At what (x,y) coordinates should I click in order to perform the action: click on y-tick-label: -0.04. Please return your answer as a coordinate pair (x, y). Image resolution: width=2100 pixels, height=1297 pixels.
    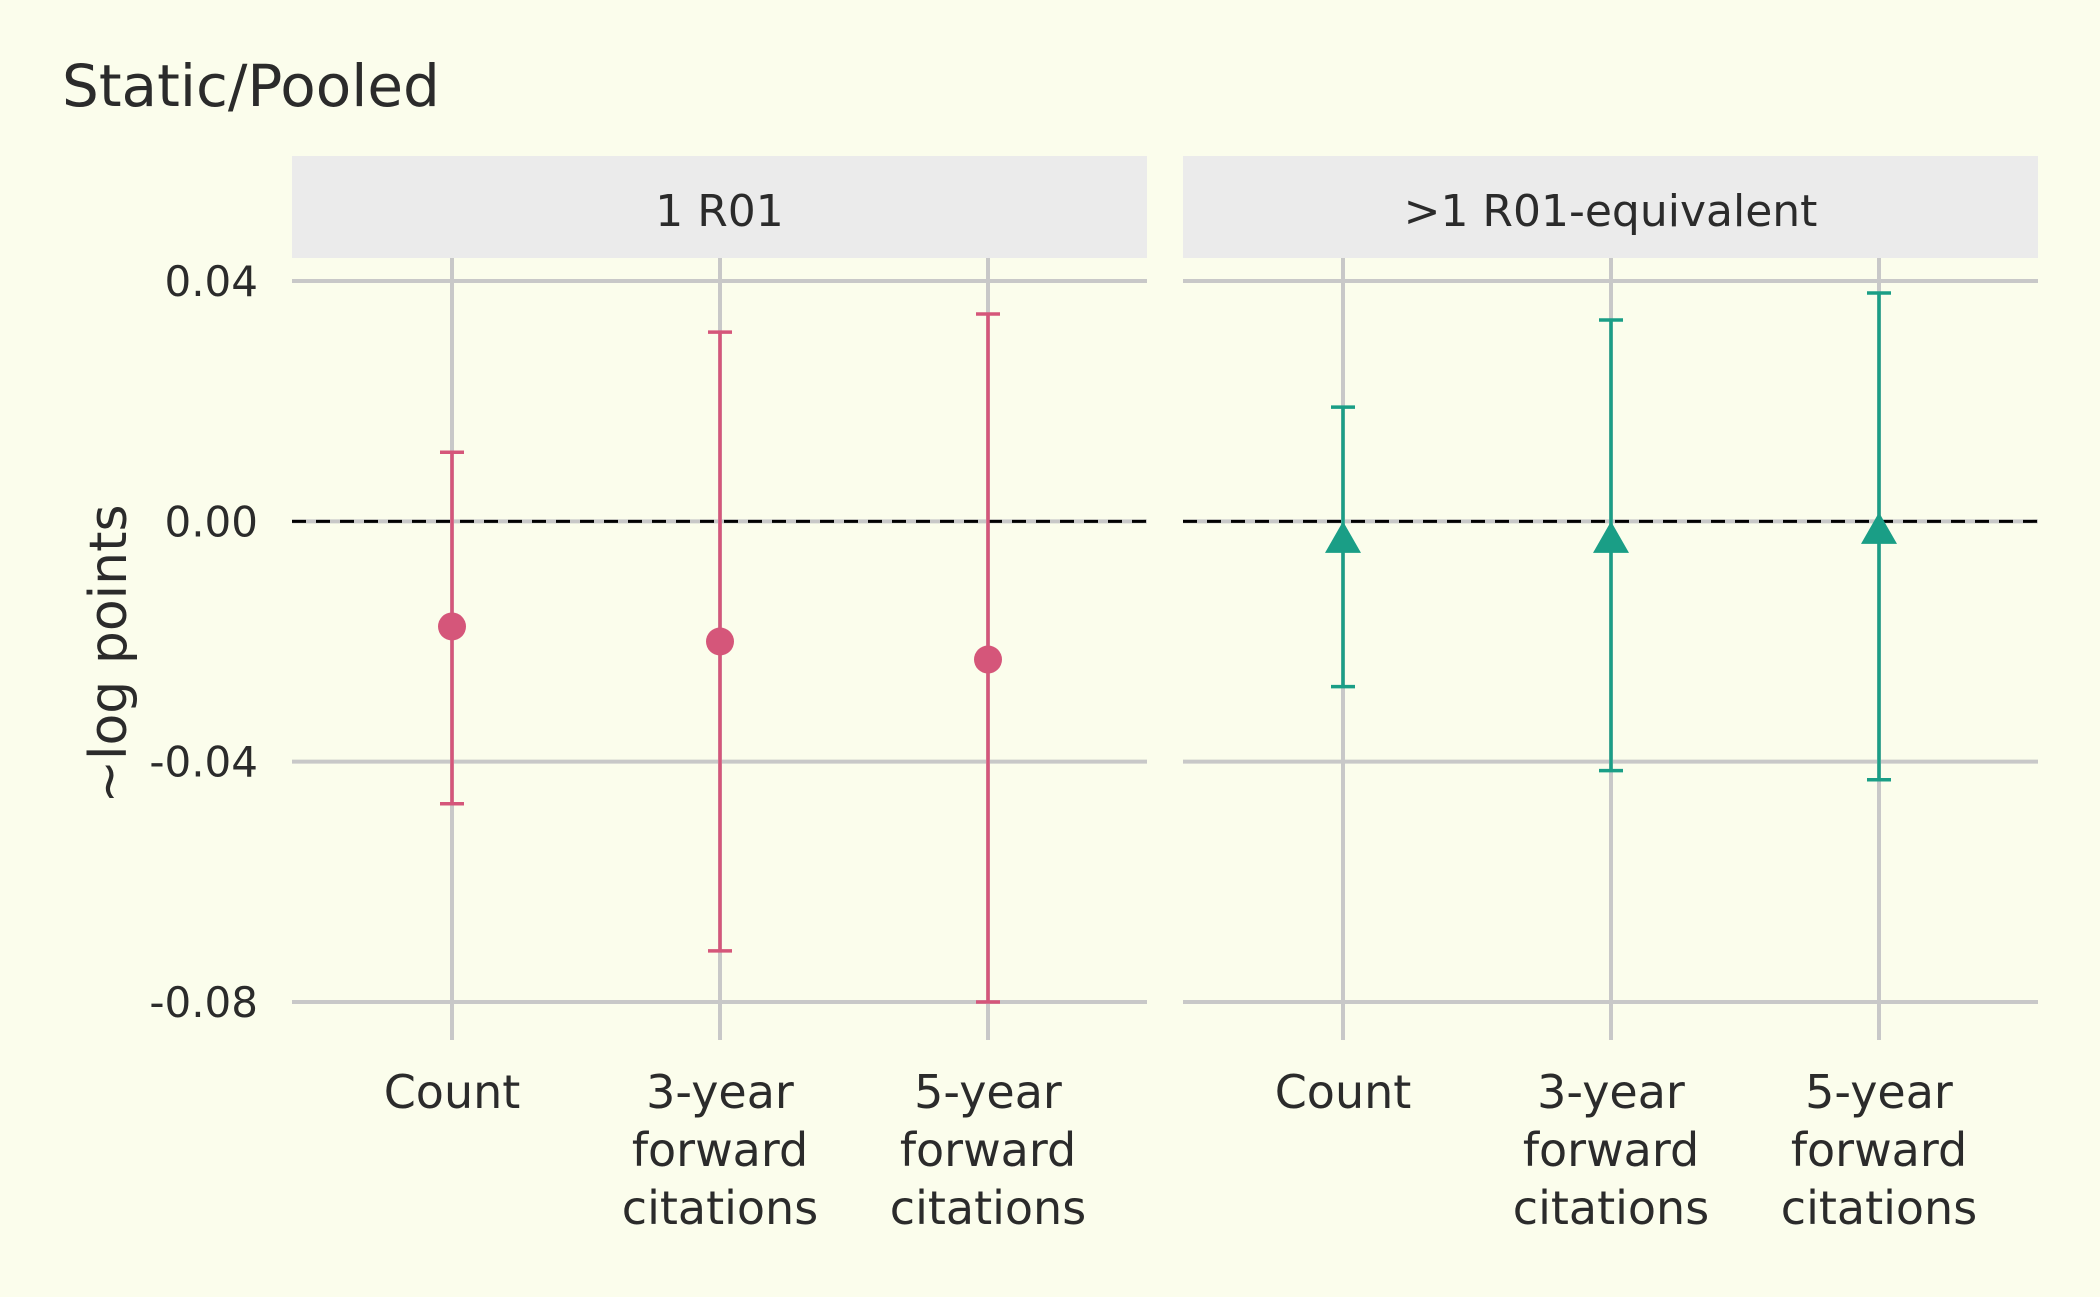
    Looking at the image, I should click on (203, 762).